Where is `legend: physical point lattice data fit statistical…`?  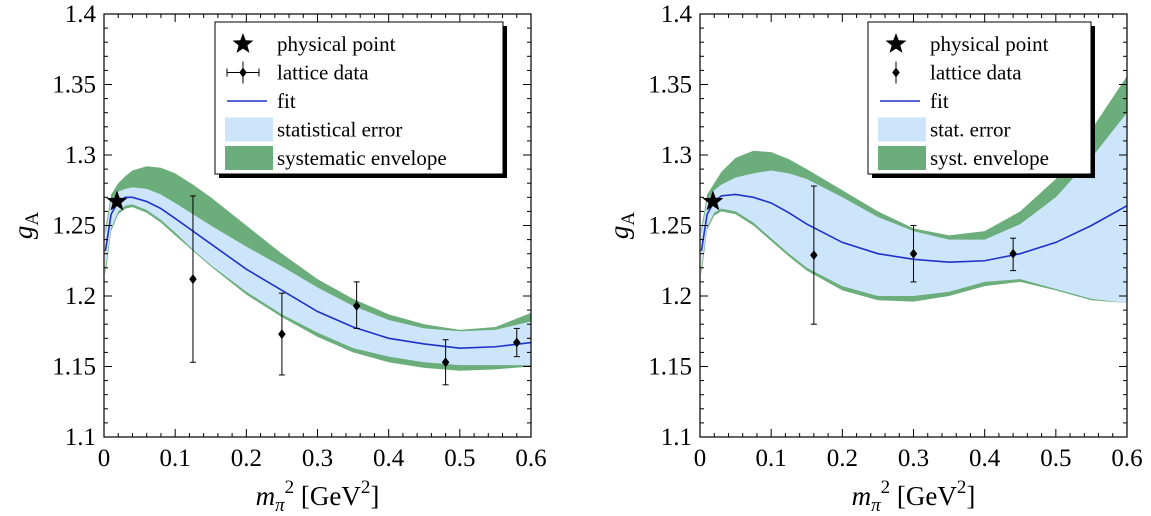 legend: physical point lattice data fit statistical… is located at coordinates (360, 99).